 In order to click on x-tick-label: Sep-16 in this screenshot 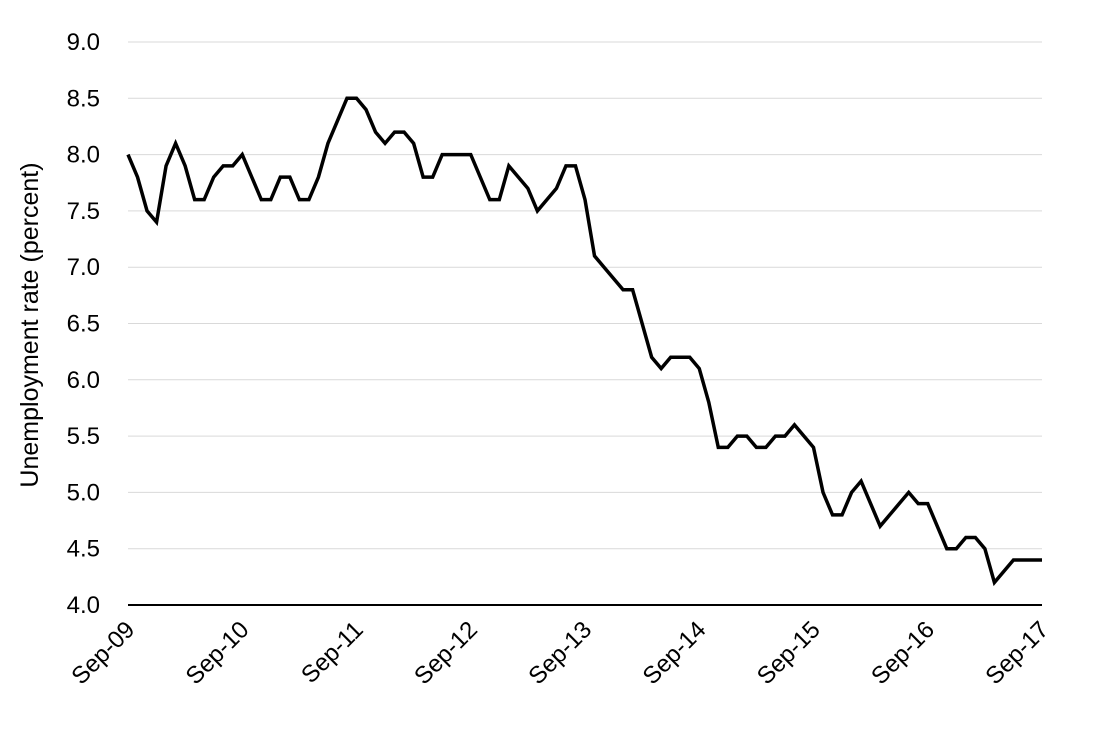, I will do `click(903, 653)`.